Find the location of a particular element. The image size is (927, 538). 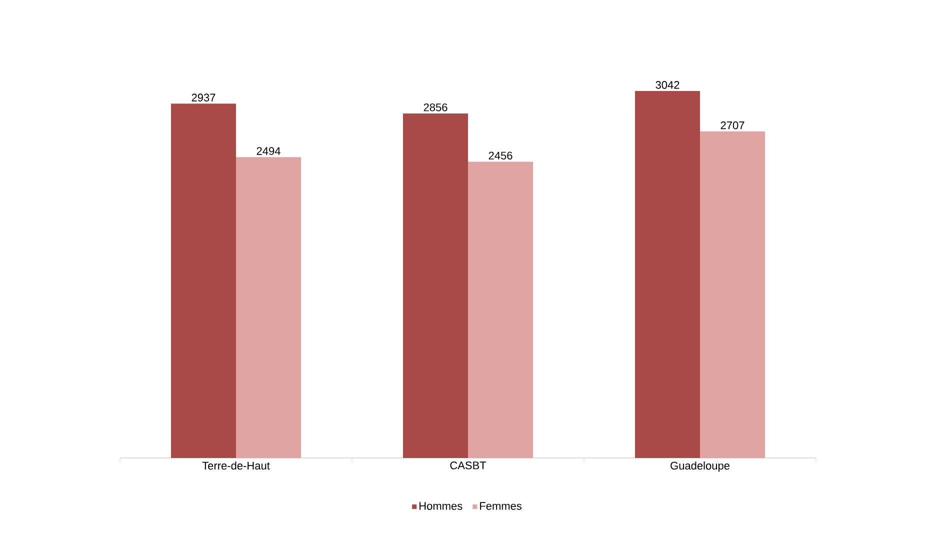

x-tick-label: CASBT is located at coordinates (468, 466).